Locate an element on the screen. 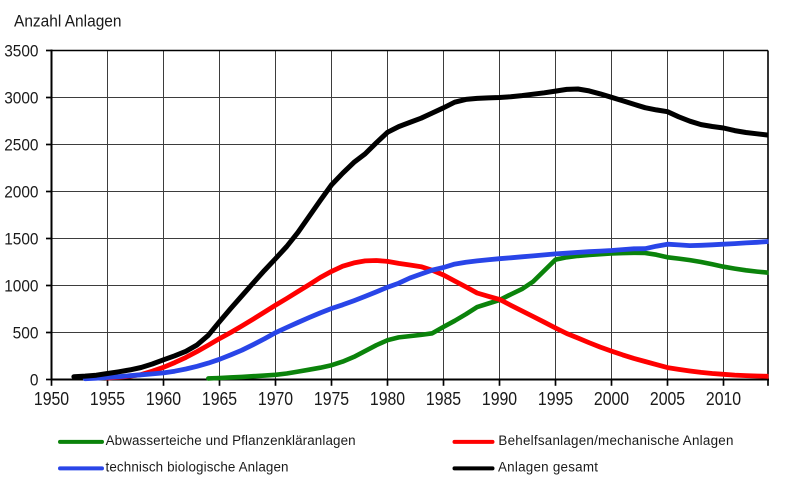  svg-text: 1960 is located at coordinates (163, 399).